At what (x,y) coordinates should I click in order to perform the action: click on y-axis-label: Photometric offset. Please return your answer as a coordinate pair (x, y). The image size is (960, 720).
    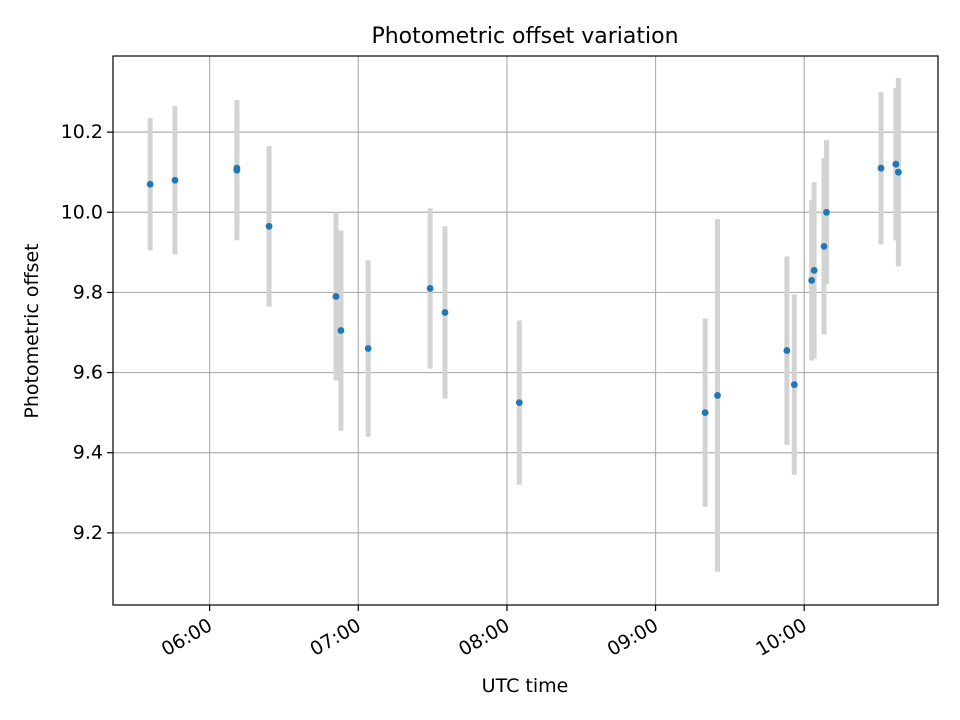
    Looking at the image, I should click on (32, 330).